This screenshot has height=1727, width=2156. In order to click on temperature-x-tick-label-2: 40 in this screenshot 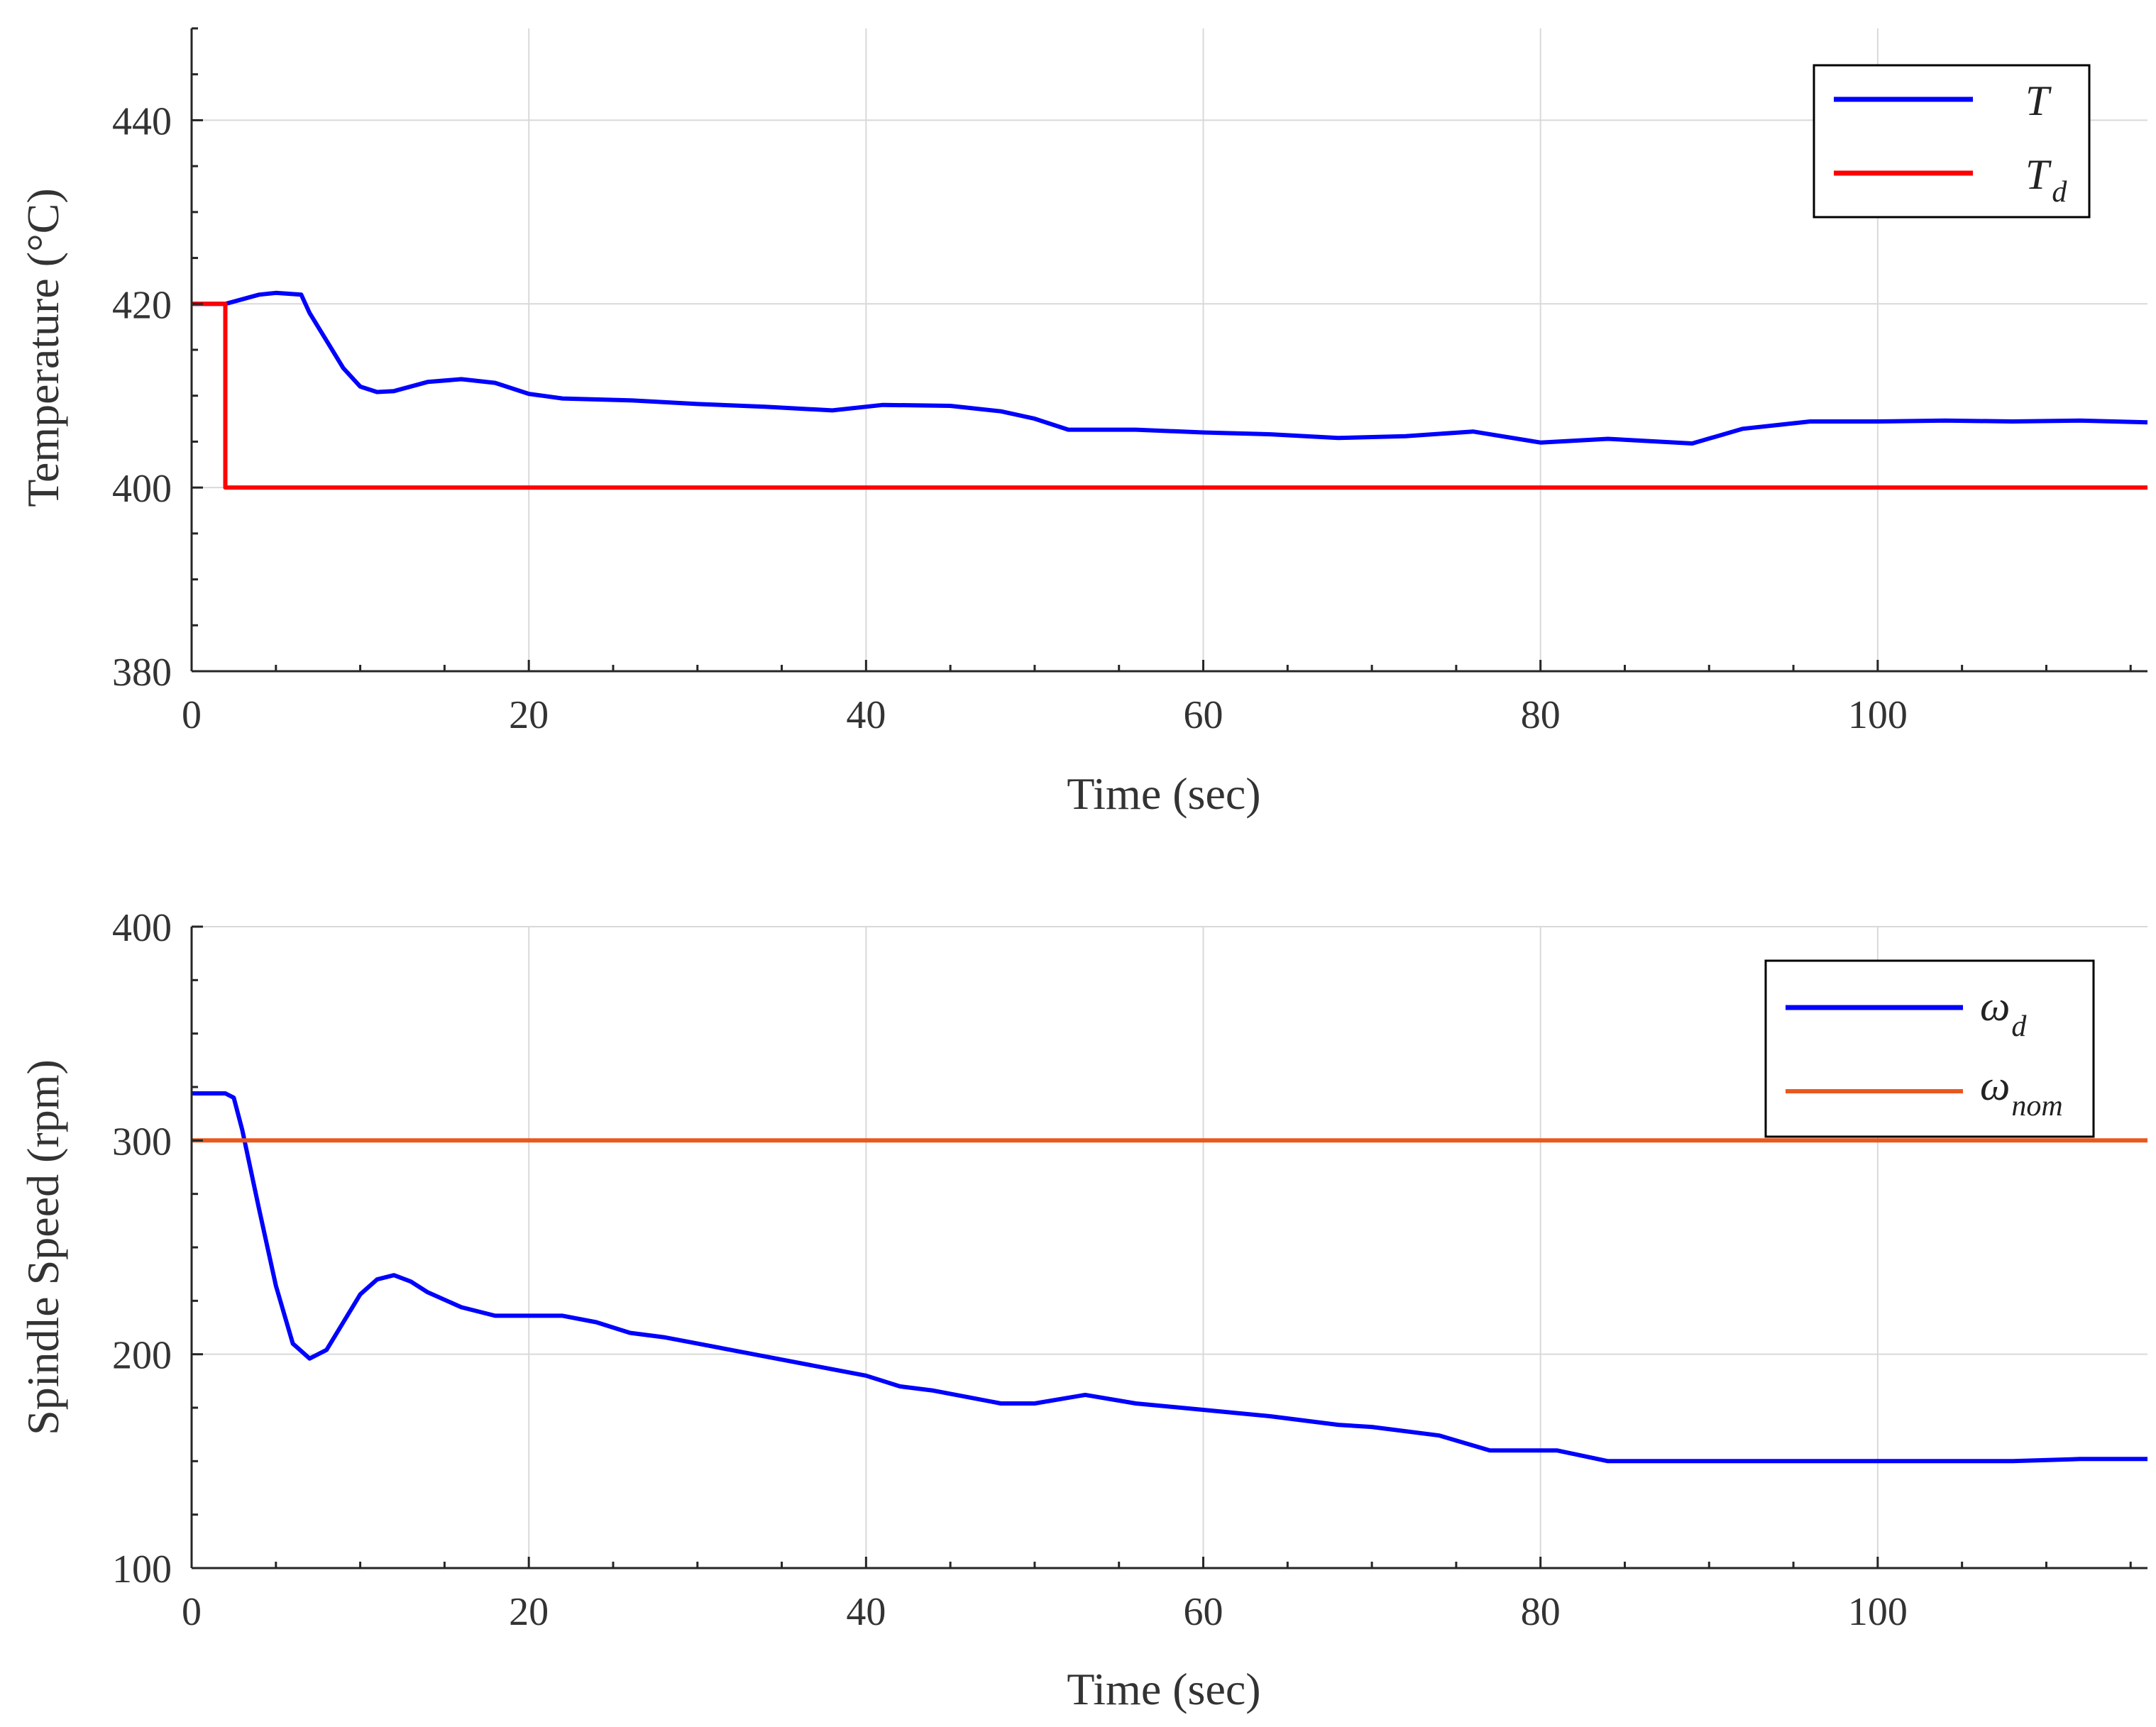, I will do `click(866, 715)`.